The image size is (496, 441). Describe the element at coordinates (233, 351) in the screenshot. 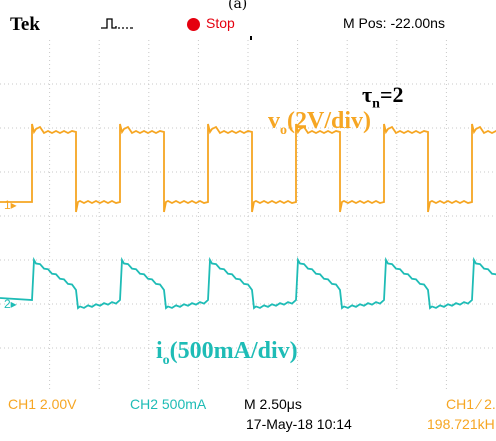

I see `io-scale: (500mA/div)` at that location.